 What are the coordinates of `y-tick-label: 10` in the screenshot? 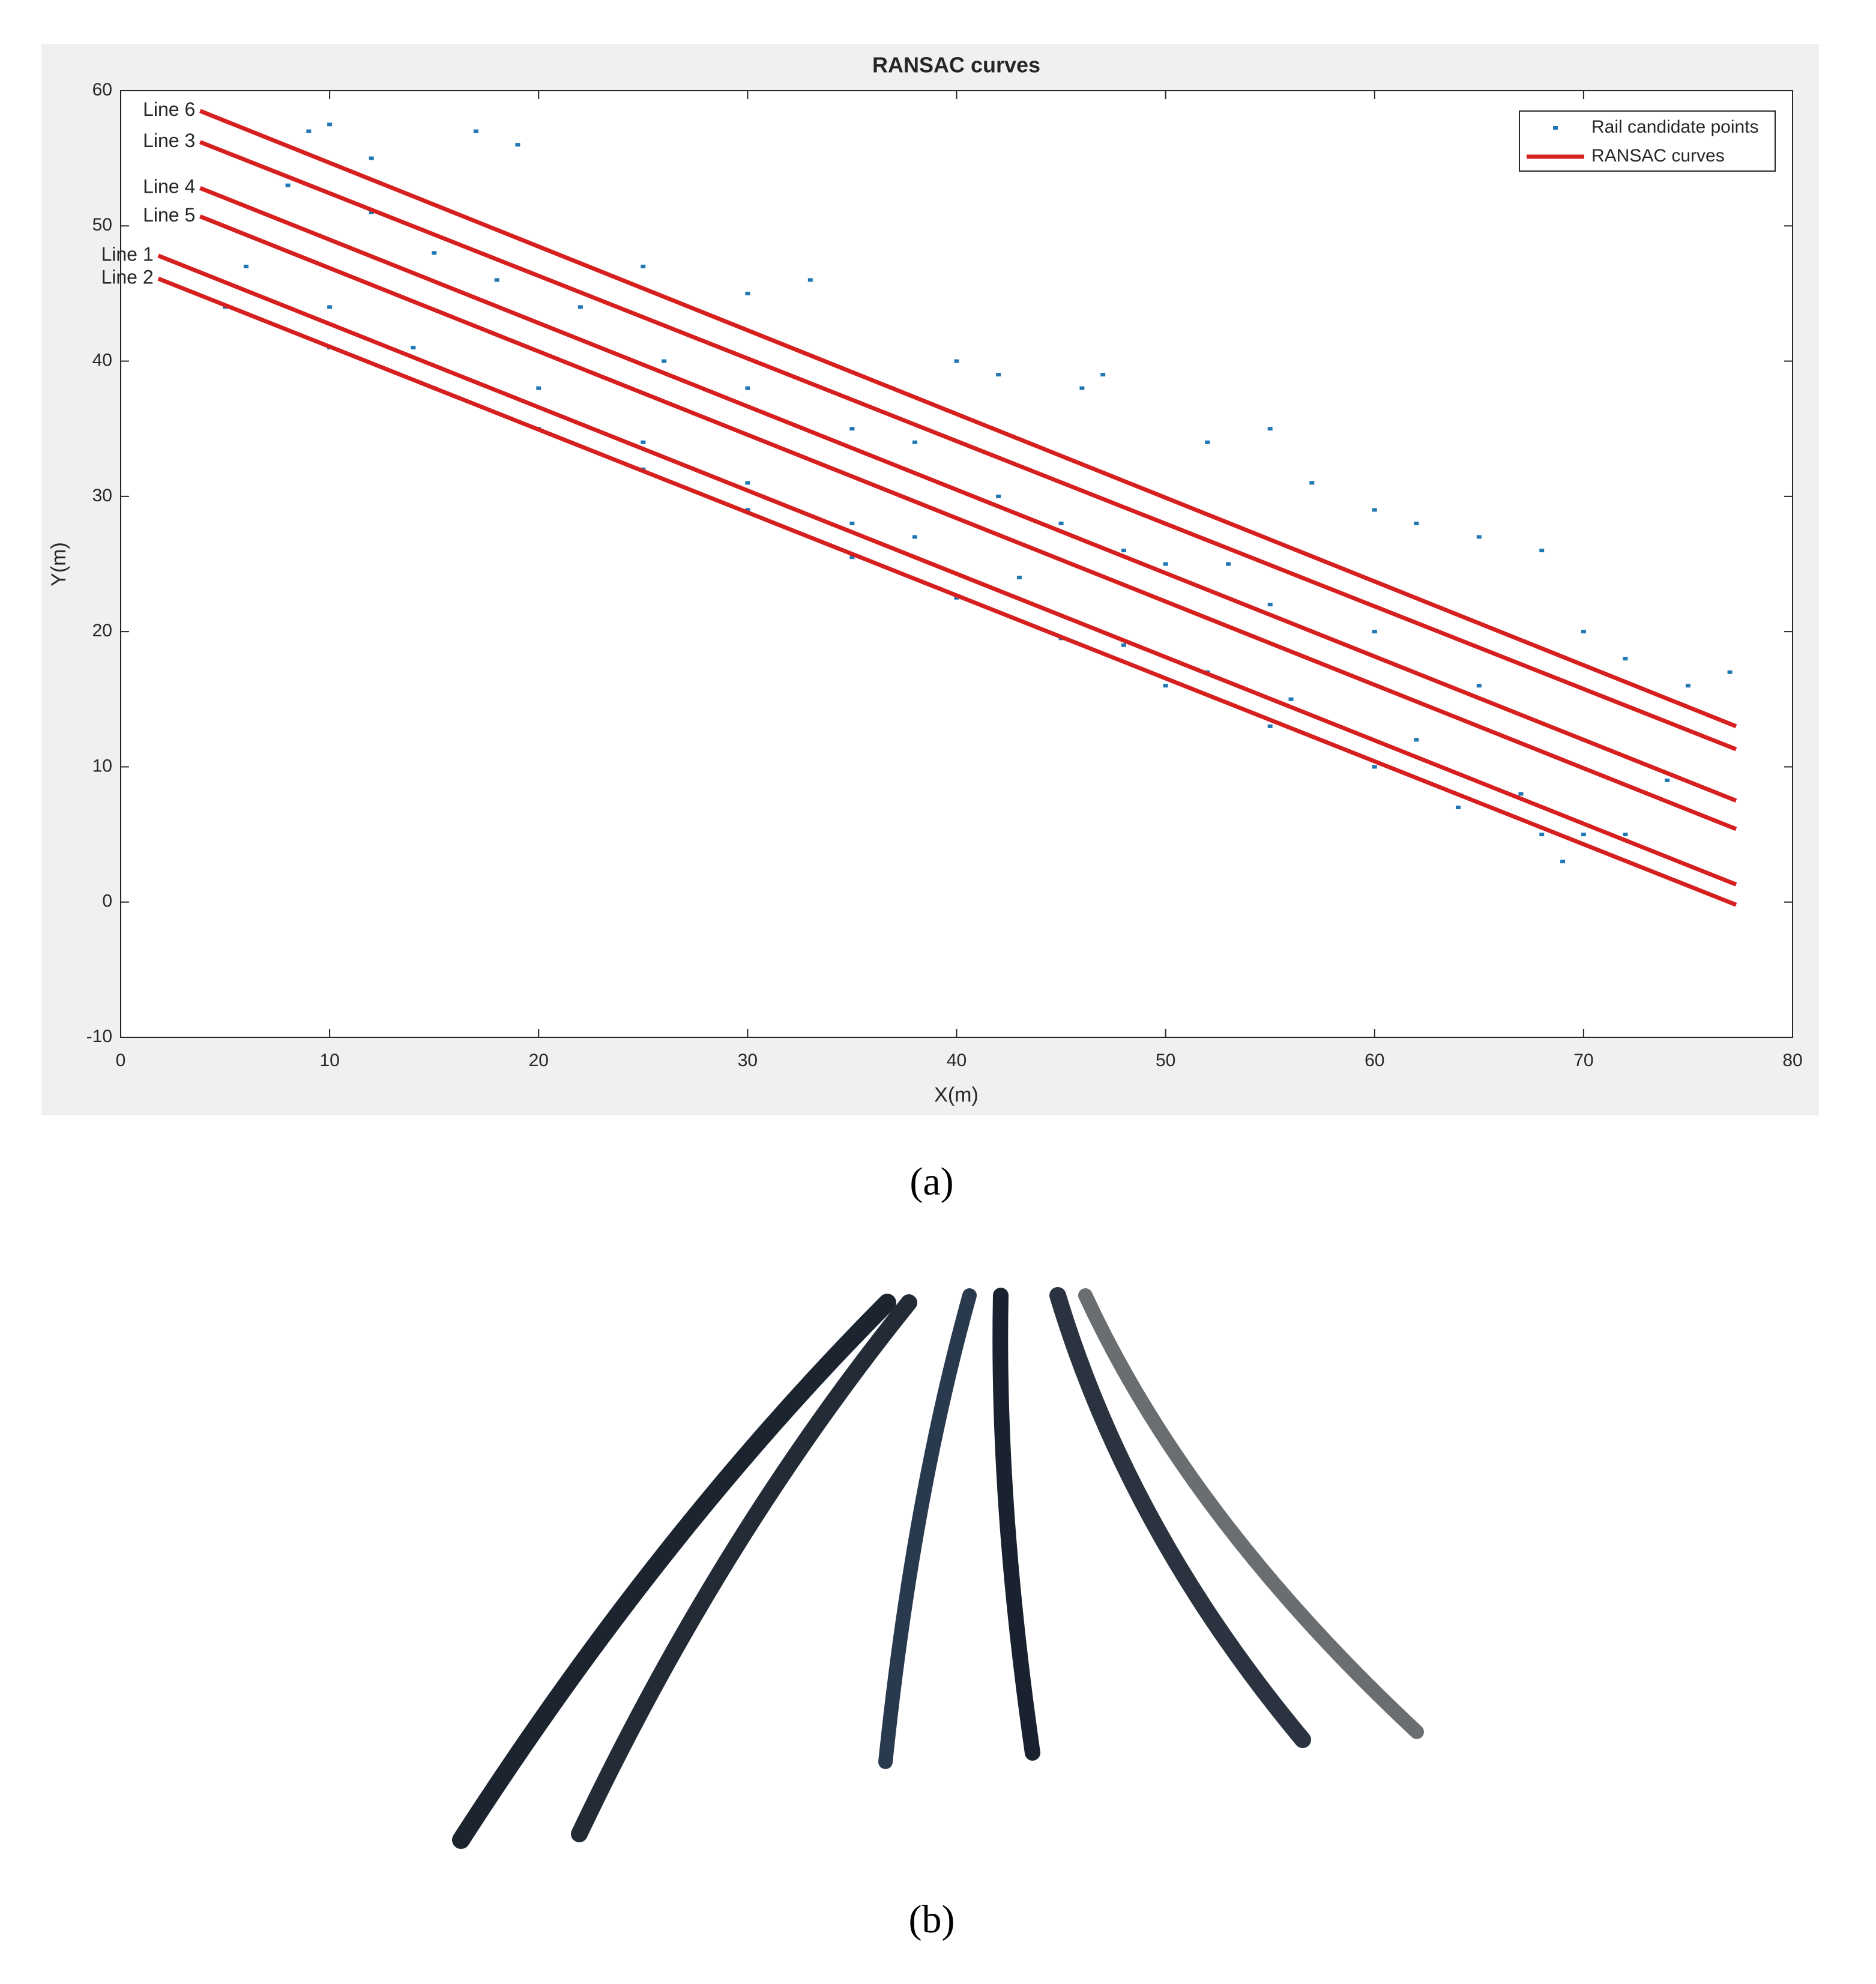 It's located at (102, 766).